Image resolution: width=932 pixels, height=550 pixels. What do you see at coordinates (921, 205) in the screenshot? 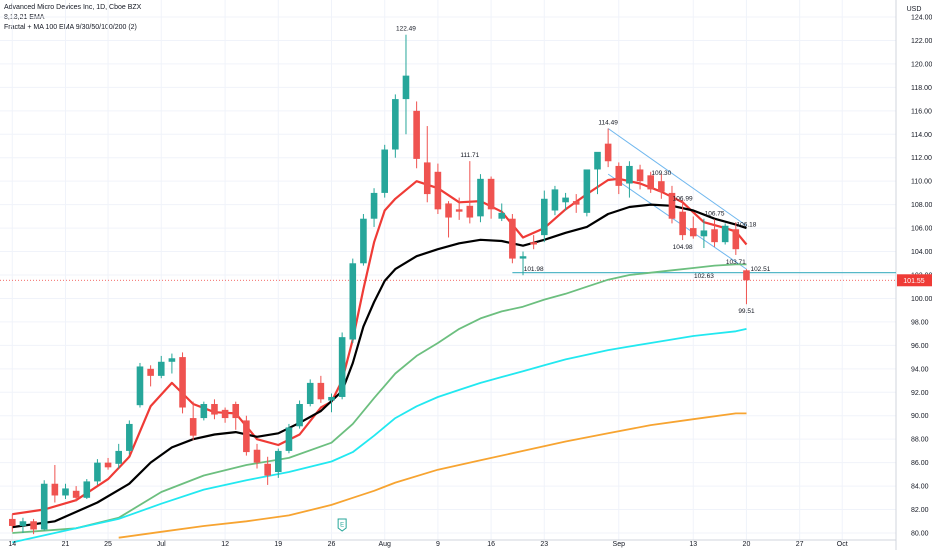
I see `price-tick-label: 108.00` at bounding box center [921, 205].